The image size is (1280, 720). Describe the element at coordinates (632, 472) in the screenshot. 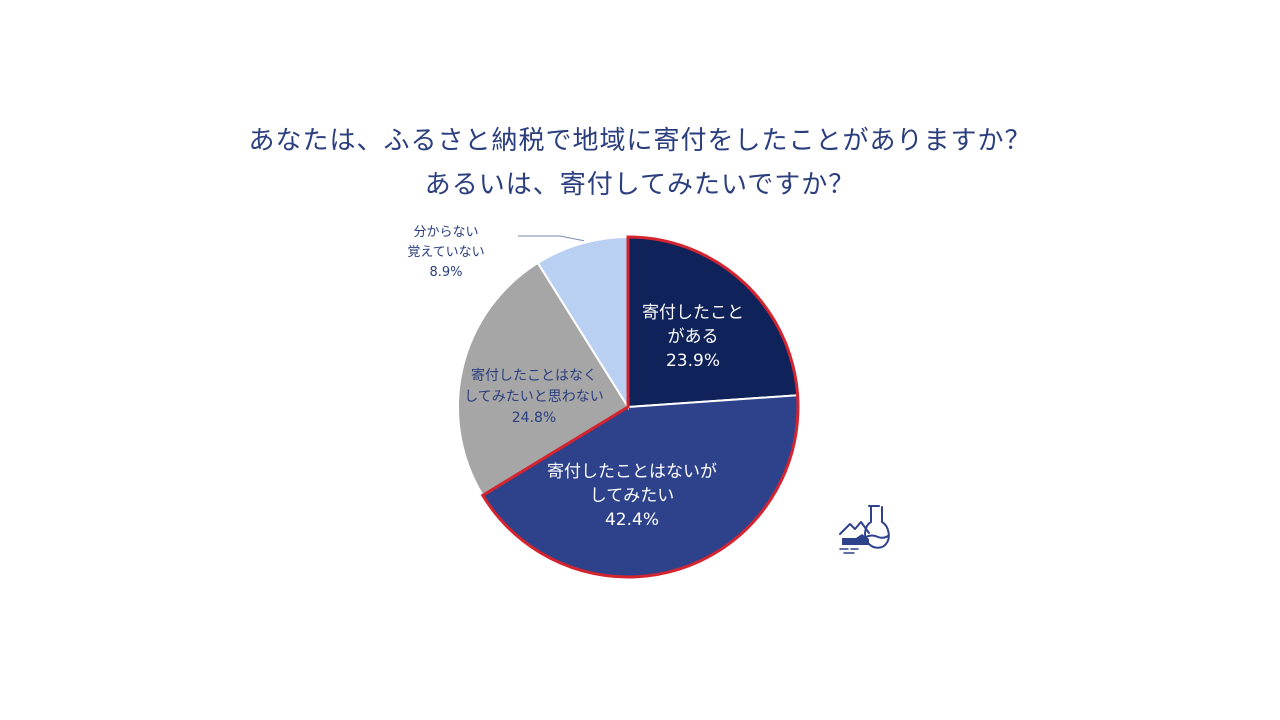

I see `slice-category-label: 寄付したことはないが` at that location.